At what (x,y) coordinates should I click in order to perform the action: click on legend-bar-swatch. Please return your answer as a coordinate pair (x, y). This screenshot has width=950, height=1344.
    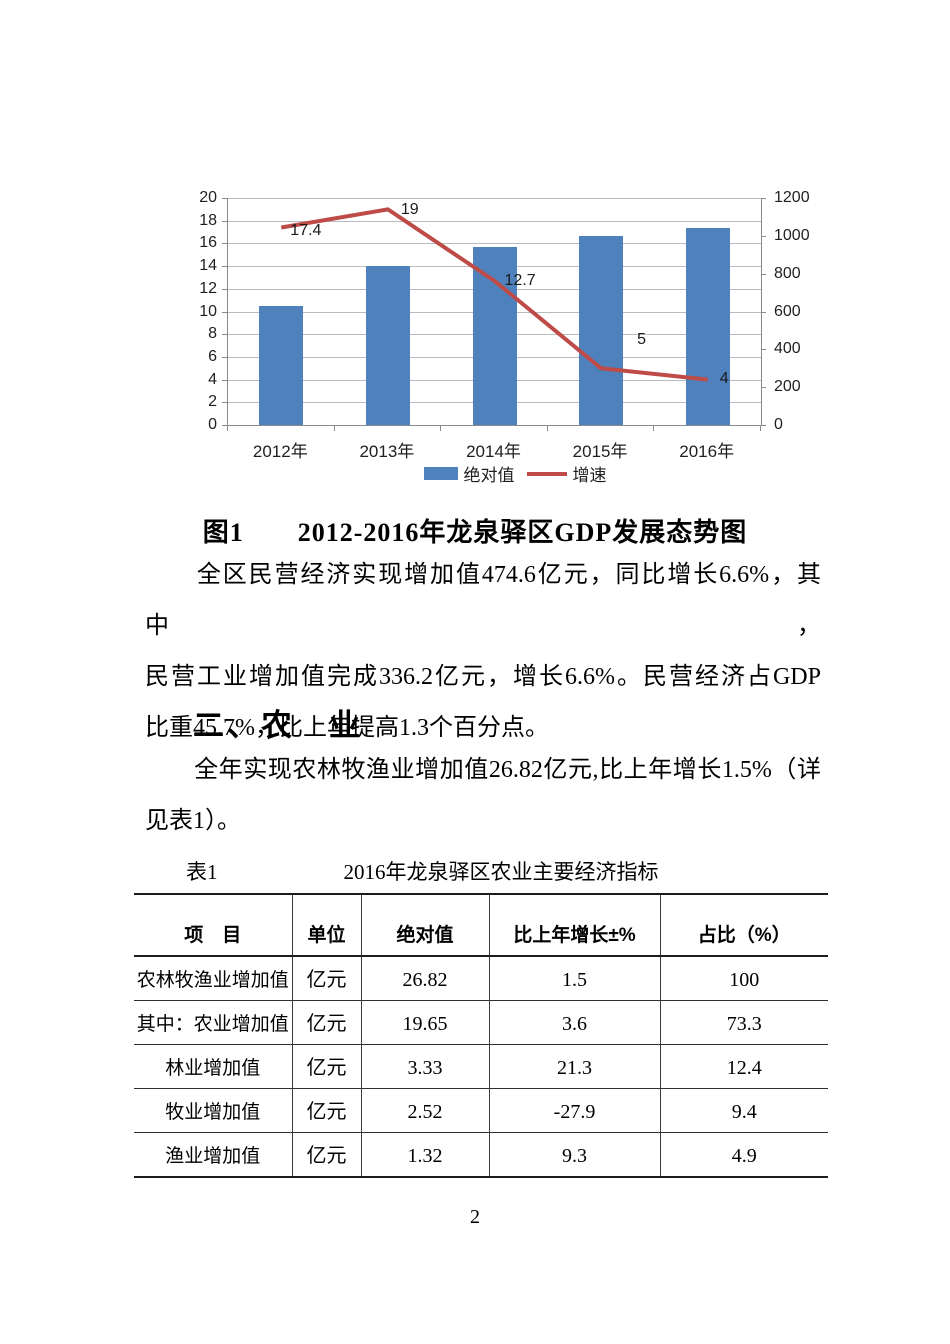
    Looking at the image, I should click on (440, 473).